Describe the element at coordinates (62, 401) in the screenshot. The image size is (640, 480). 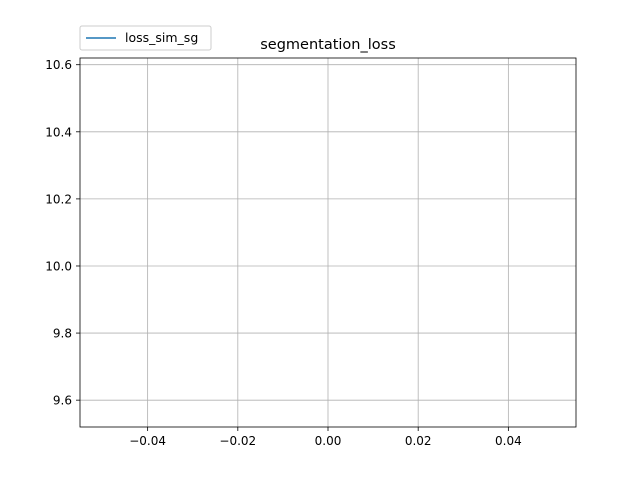
I see `y-tick-label: 9.6` at that location.